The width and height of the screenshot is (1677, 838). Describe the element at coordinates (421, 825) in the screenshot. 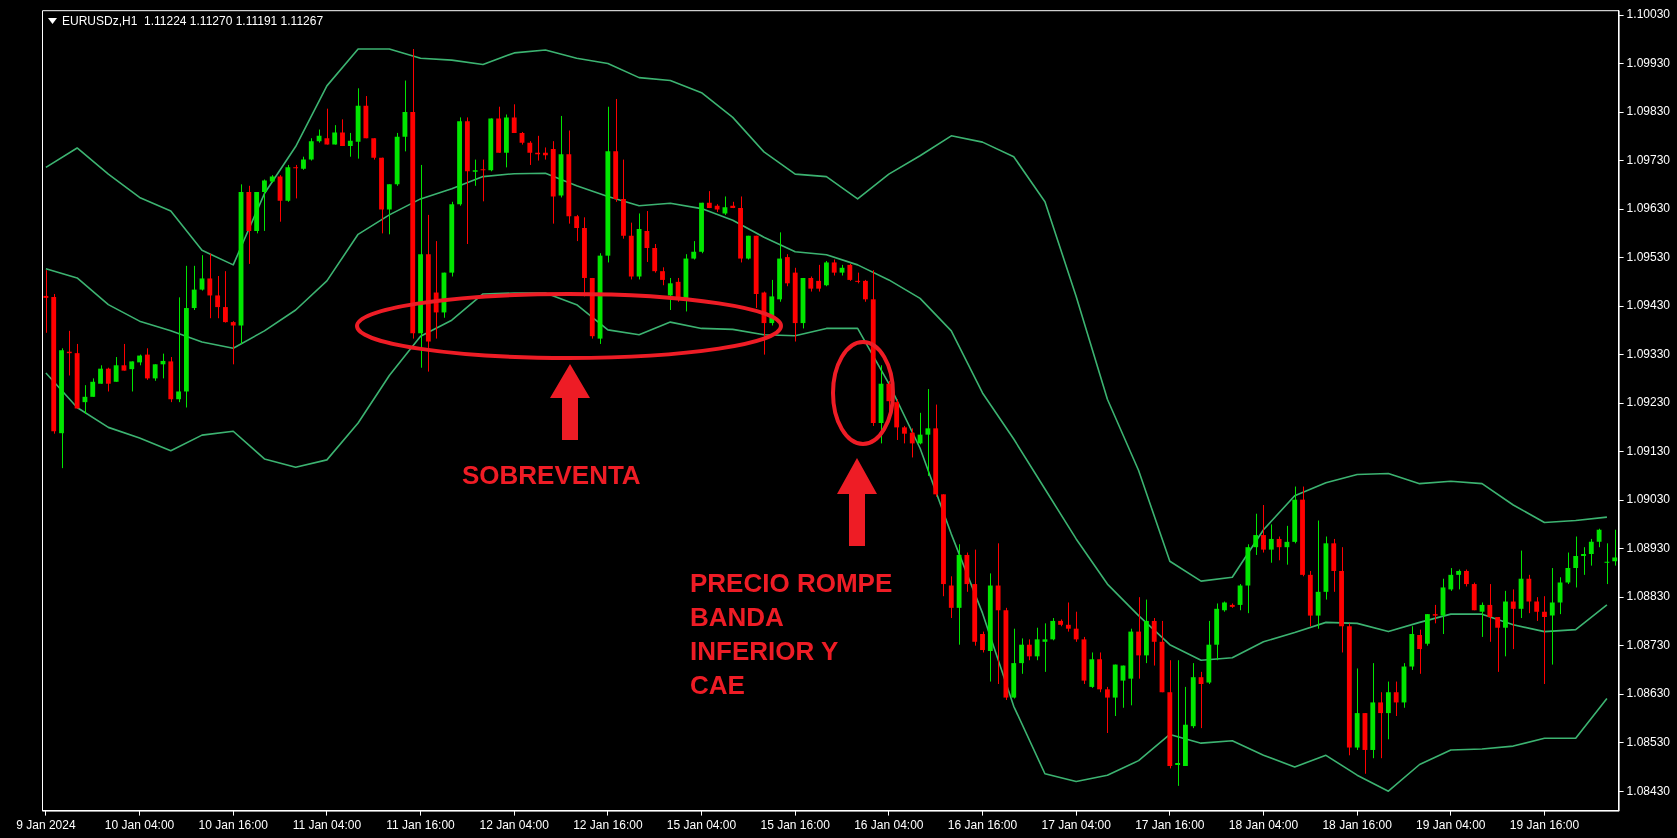

I see `x-tick-label: 11 Jan 16:00` at that location.